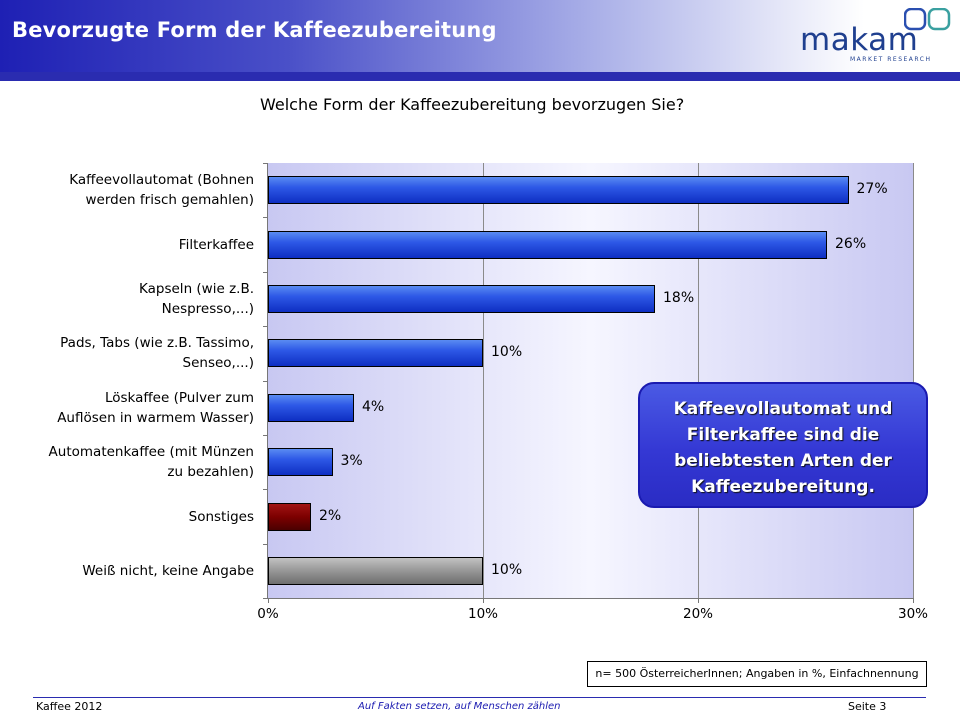  Describe the element at coordinates (330, 515) in the screenshot. I see `value-label: 2%` at that location.